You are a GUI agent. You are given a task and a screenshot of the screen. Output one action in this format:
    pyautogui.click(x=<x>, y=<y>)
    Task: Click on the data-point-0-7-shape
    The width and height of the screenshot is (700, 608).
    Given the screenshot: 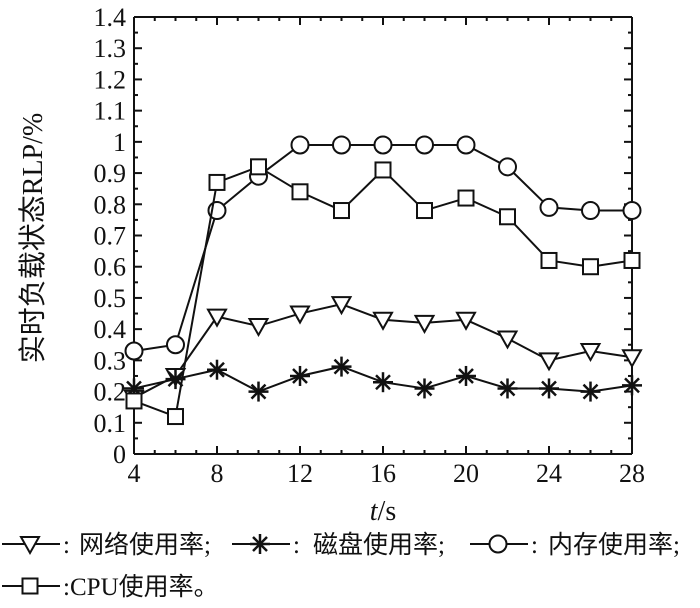 What is the action you would take?
    pyautogui.click(x=424, y=324)
    